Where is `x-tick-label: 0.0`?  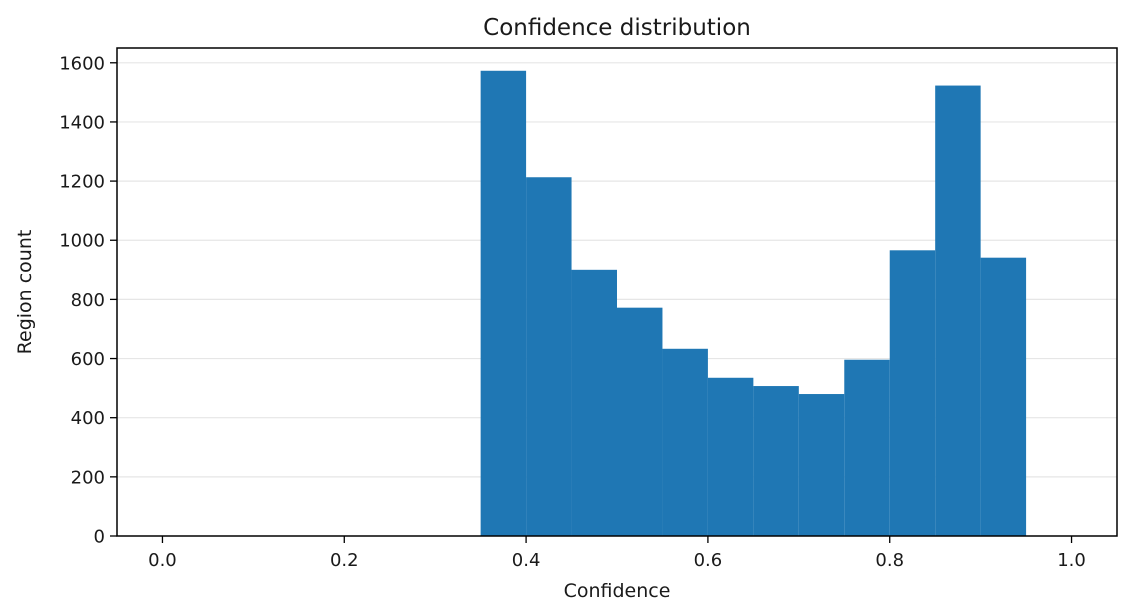
x-tick-label: 0.0 is located at coordinates (162, 560).